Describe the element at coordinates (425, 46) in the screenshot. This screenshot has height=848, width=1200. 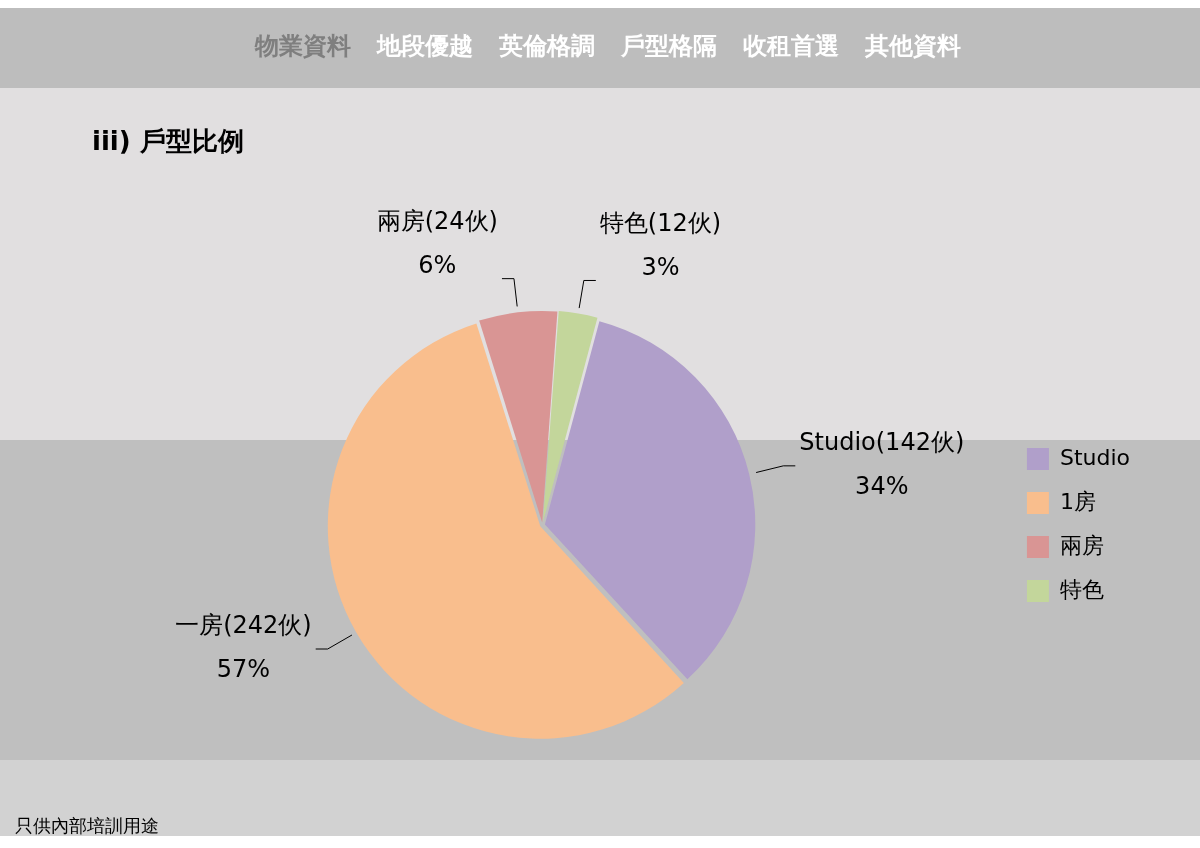
I see `text: 地段優越` at that location.